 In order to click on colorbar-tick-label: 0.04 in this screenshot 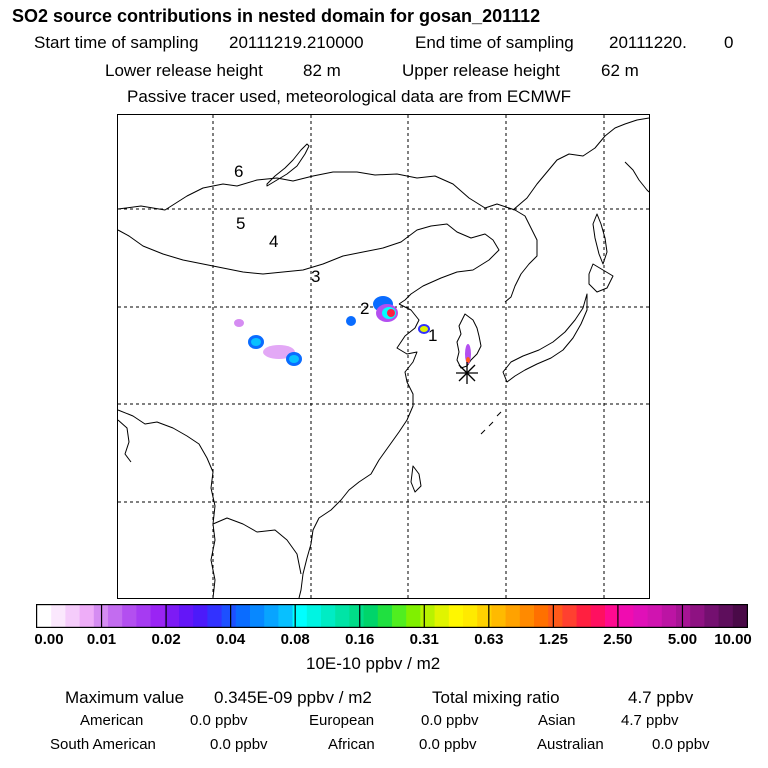, I will do `click(231, 639)`.